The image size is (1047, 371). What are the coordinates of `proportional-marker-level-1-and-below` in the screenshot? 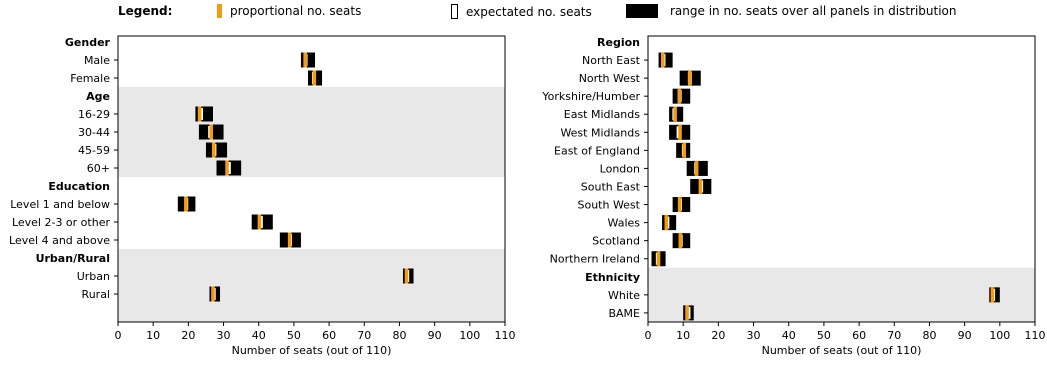 It's located at (186, 204).